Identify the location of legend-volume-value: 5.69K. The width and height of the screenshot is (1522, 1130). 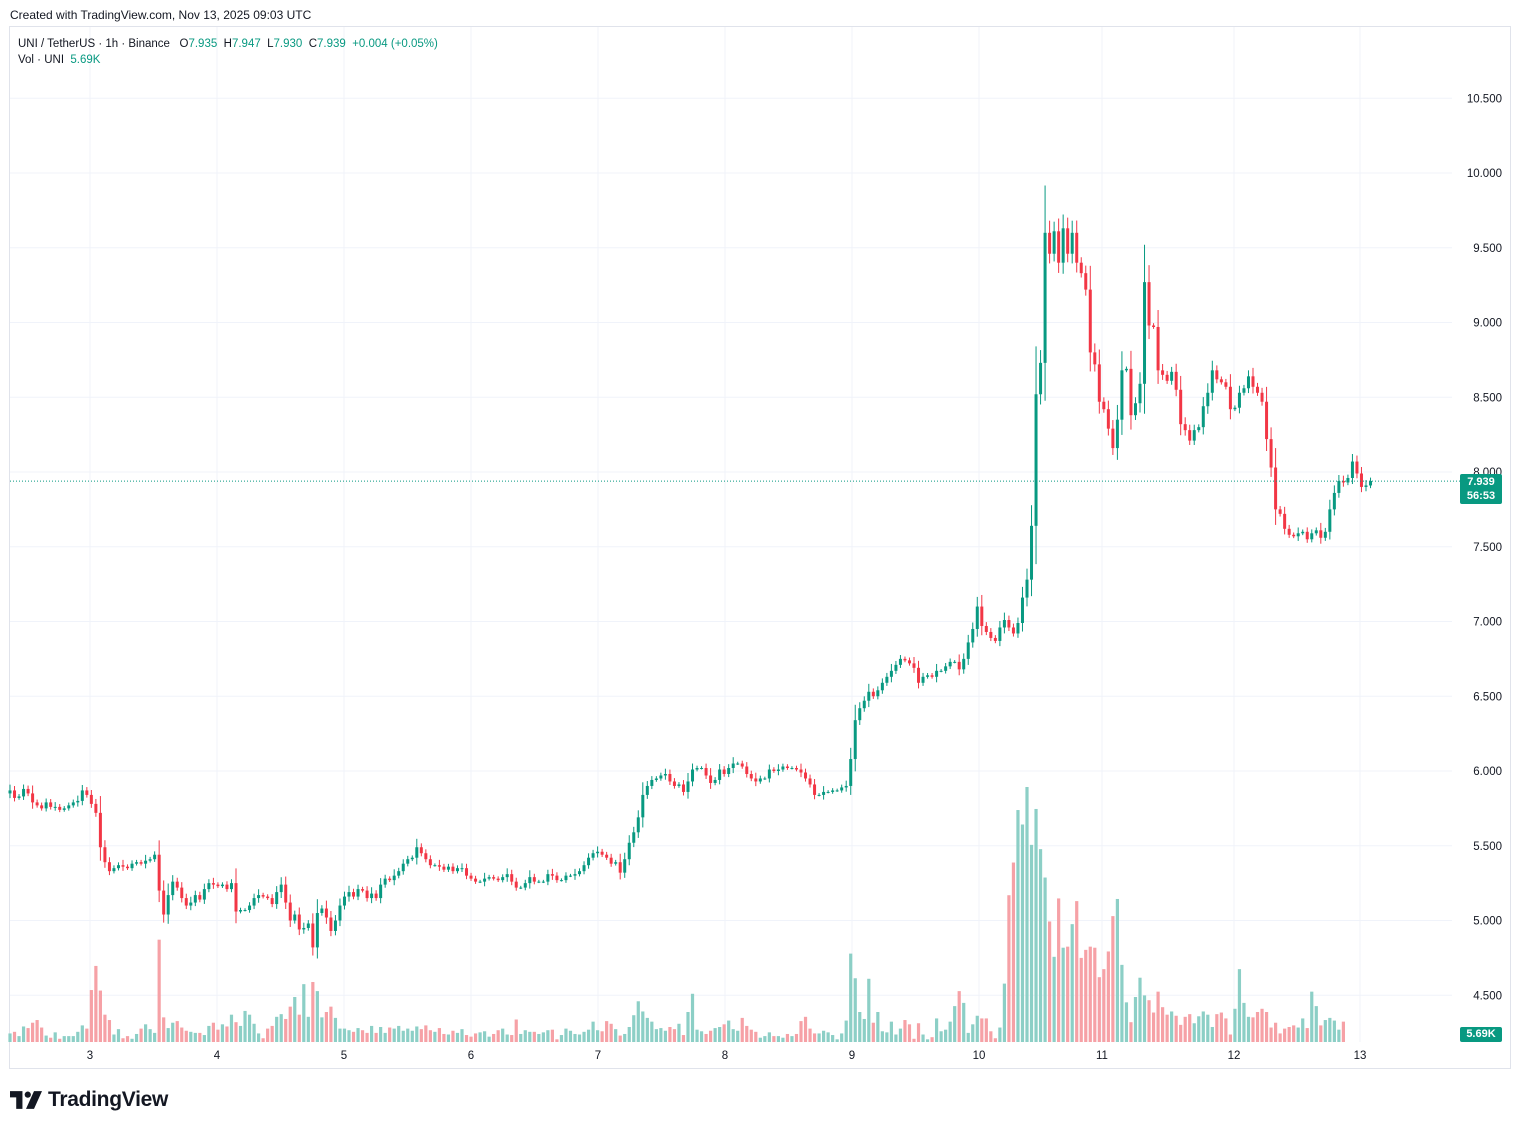
(85, 60).